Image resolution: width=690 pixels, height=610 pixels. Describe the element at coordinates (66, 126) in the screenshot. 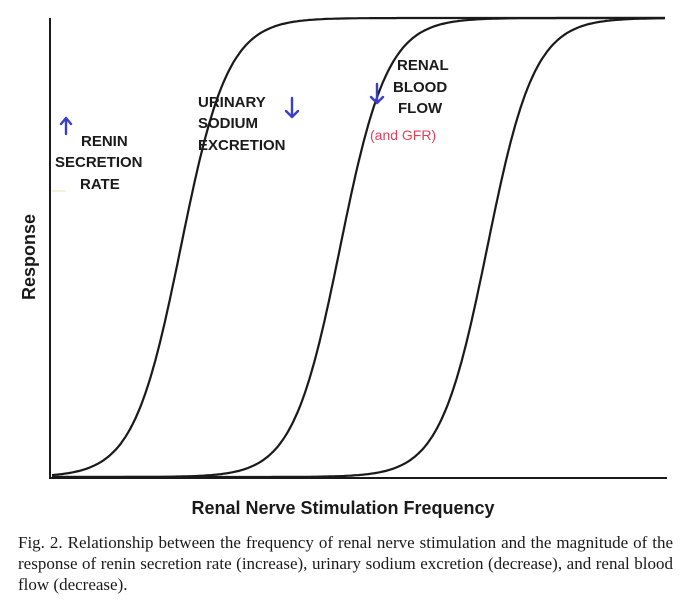

I see `up-arrow-icon` at that location.